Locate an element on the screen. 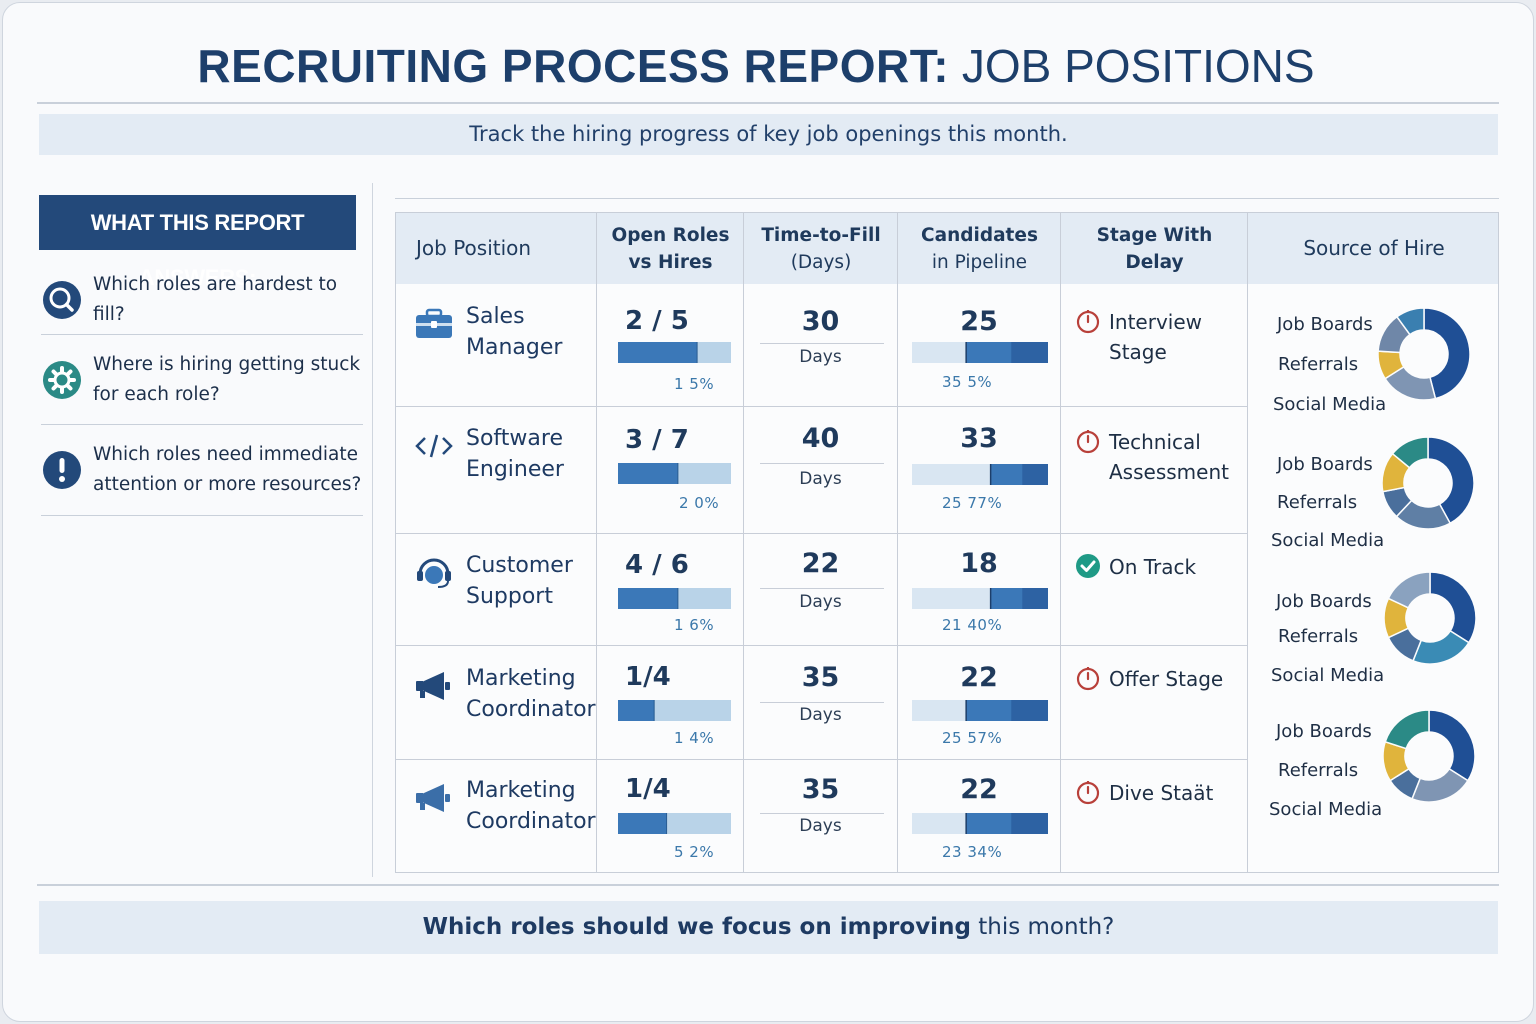 This screenshot has height=1024, width=1536. open-roles-cell: 3 / 7 2 0% is located at coordinates (670, 470).